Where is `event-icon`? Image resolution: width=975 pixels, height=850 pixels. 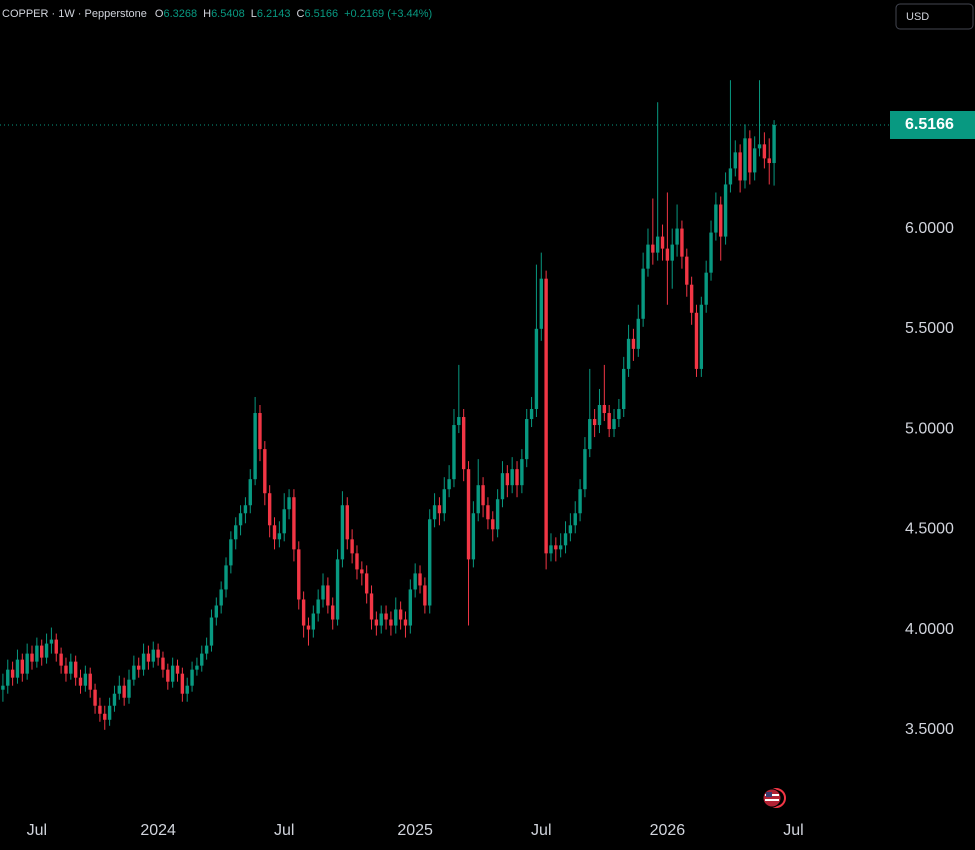 event-icon is located at coordinates (774, 798).